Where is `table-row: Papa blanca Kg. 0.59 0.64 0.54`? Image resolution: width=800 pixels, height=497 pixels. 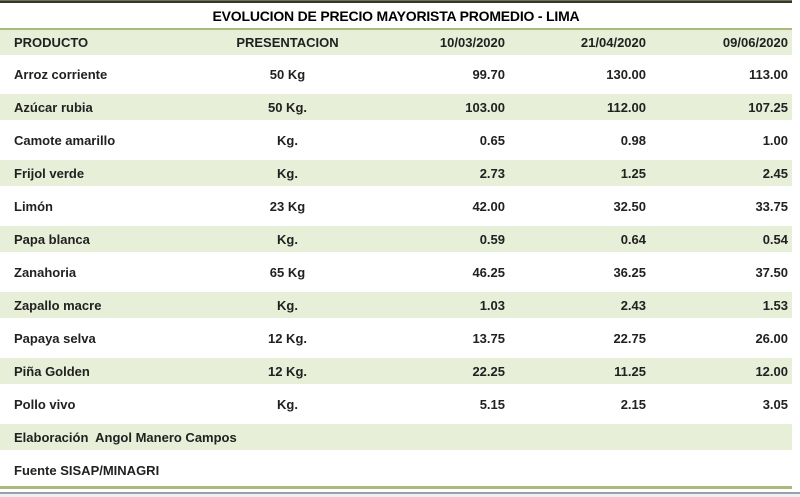 table-row: Papa blanca Kg. 0.59 0.64 0.54 is located at coordinates (396, 238).